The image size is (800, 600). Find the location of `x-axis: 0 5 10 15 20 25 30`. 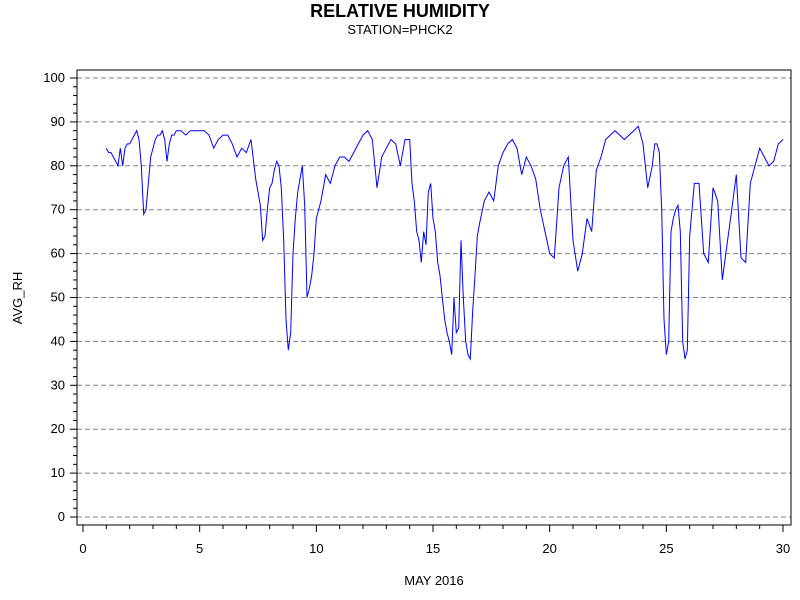

x-axis: 0 5 10 15 20 25 30 is located at coordinates (434, 540).